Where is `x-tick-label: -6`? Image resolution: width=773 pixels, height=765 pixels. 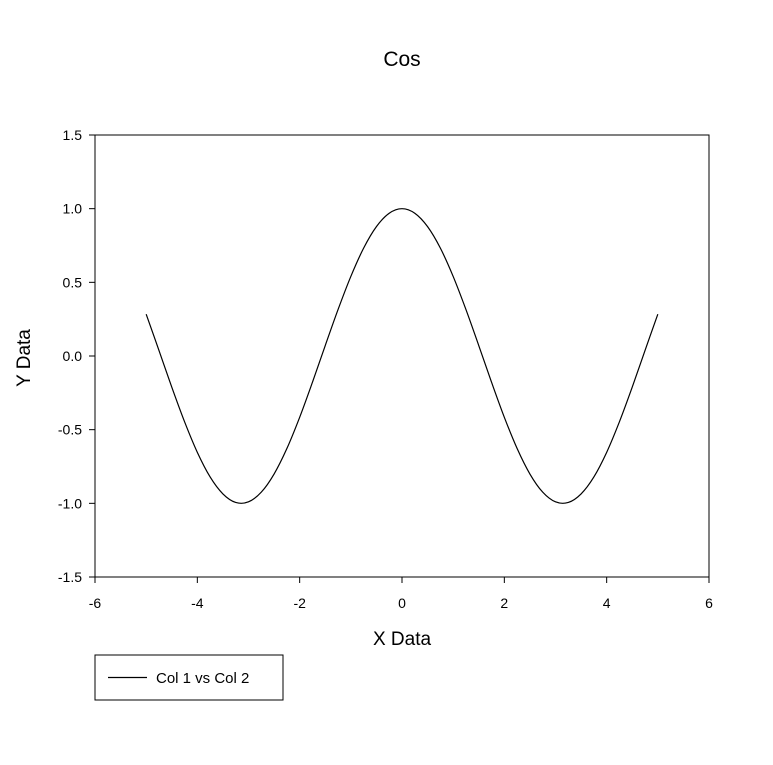 x-tick-label: -6 is located at coordinates (95, 603).